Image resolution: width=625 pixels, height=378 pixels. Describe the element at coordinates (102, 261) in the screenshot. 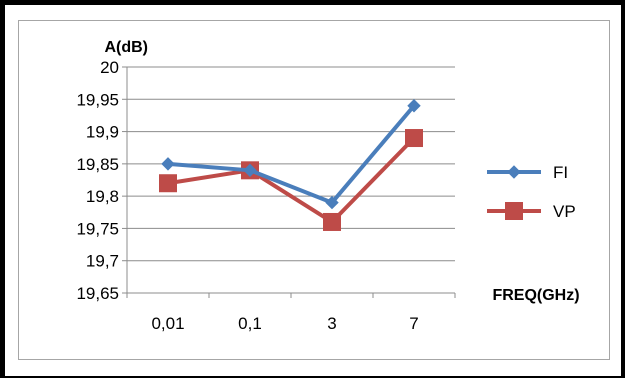

I see `y-tick-label: 19,7` at that location.